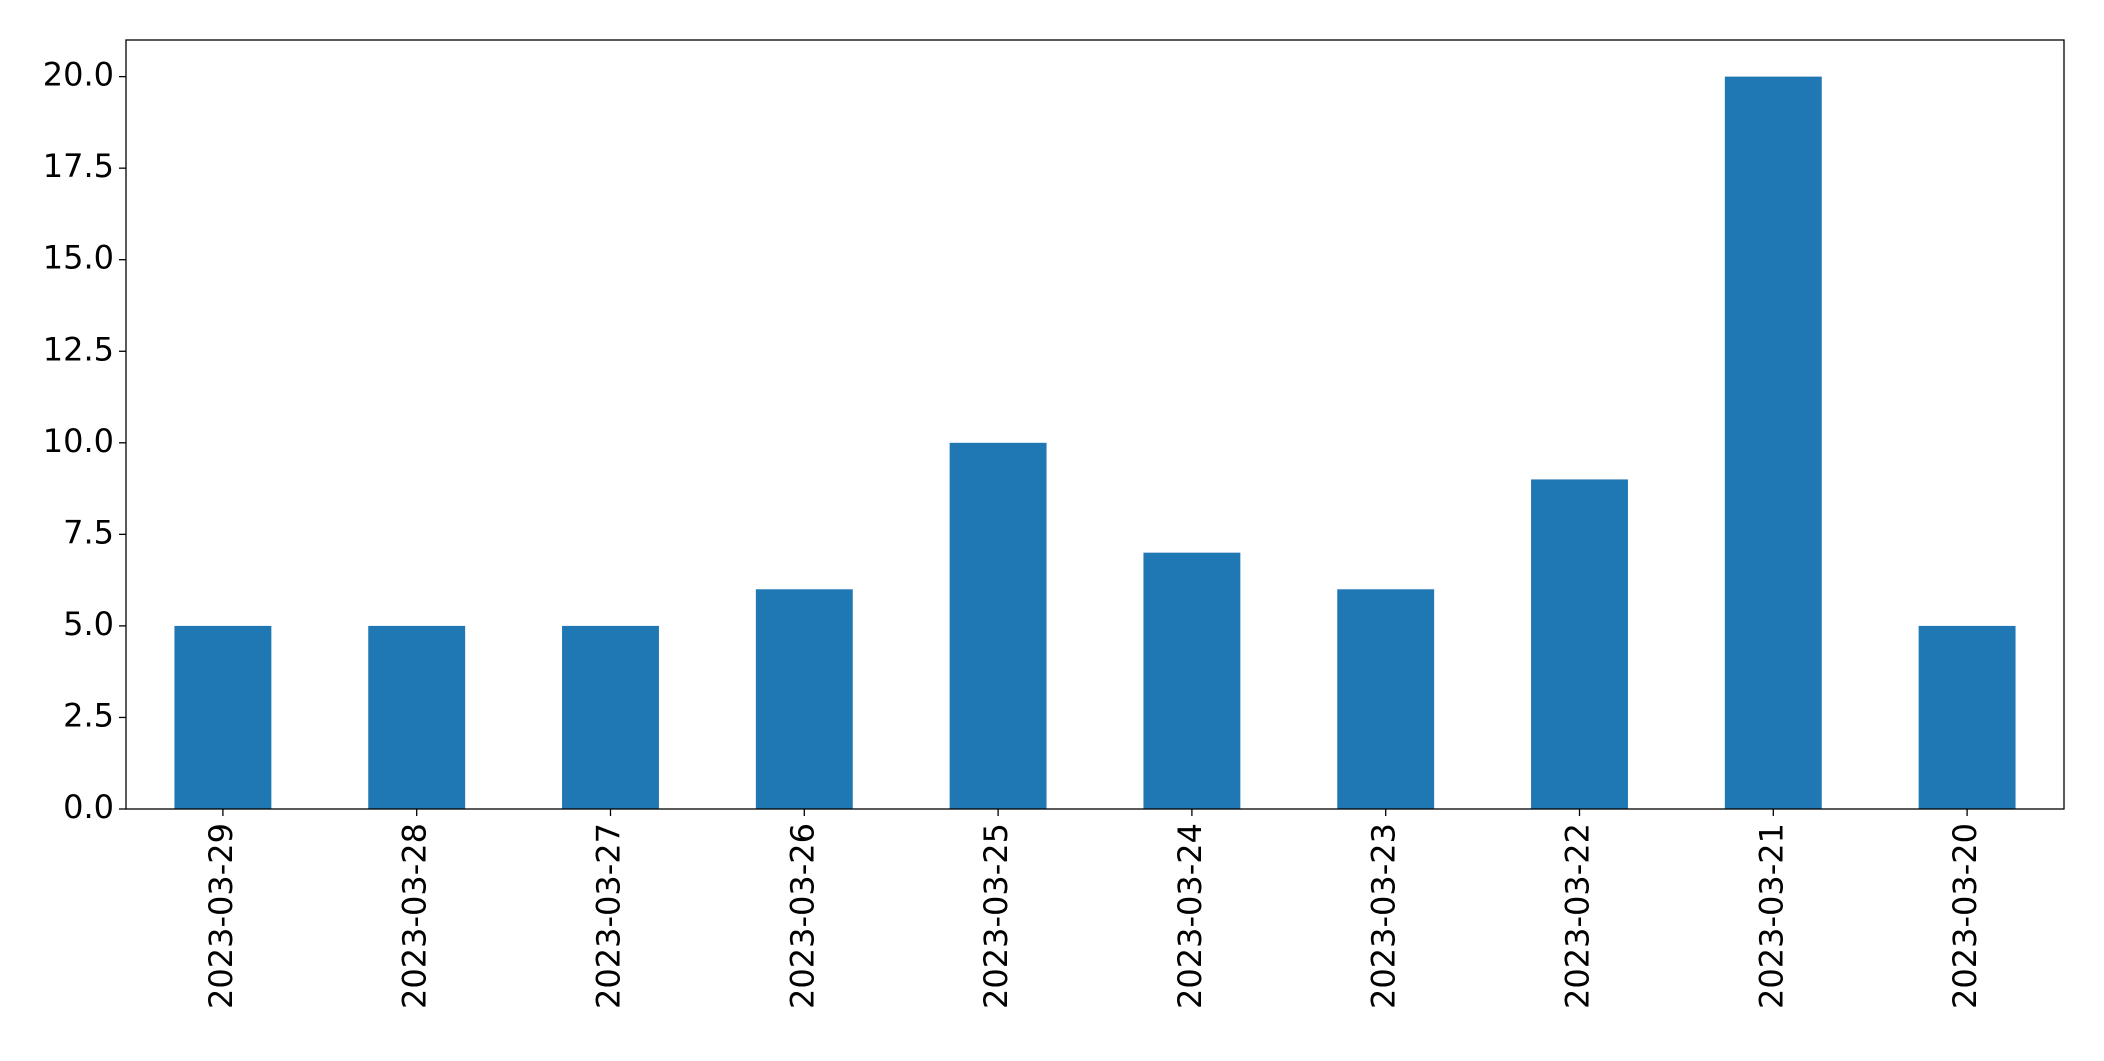 This screenshot has width=2104, height=1061. Describe the element at coordinates (415, 916) in the screenshot. I see `x-tick-label: 2023-03-28` at that location.